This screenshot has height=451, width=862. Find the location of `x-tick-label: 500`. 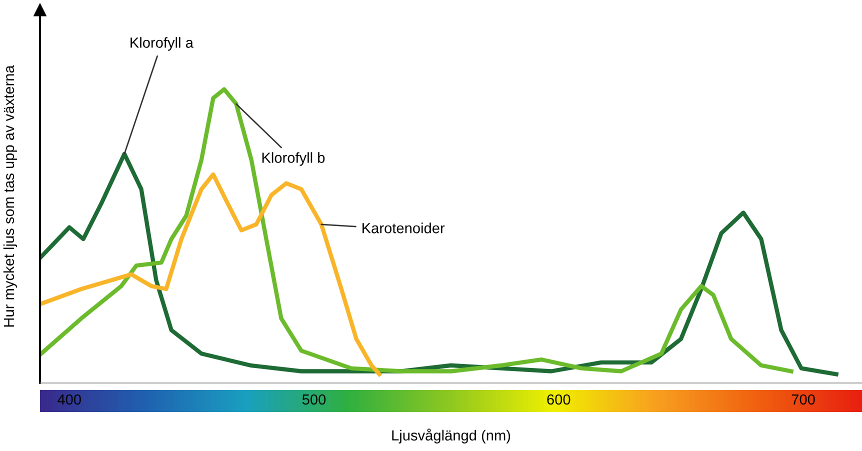

x-tick-label: 500 is located at coordinates (314, 399).